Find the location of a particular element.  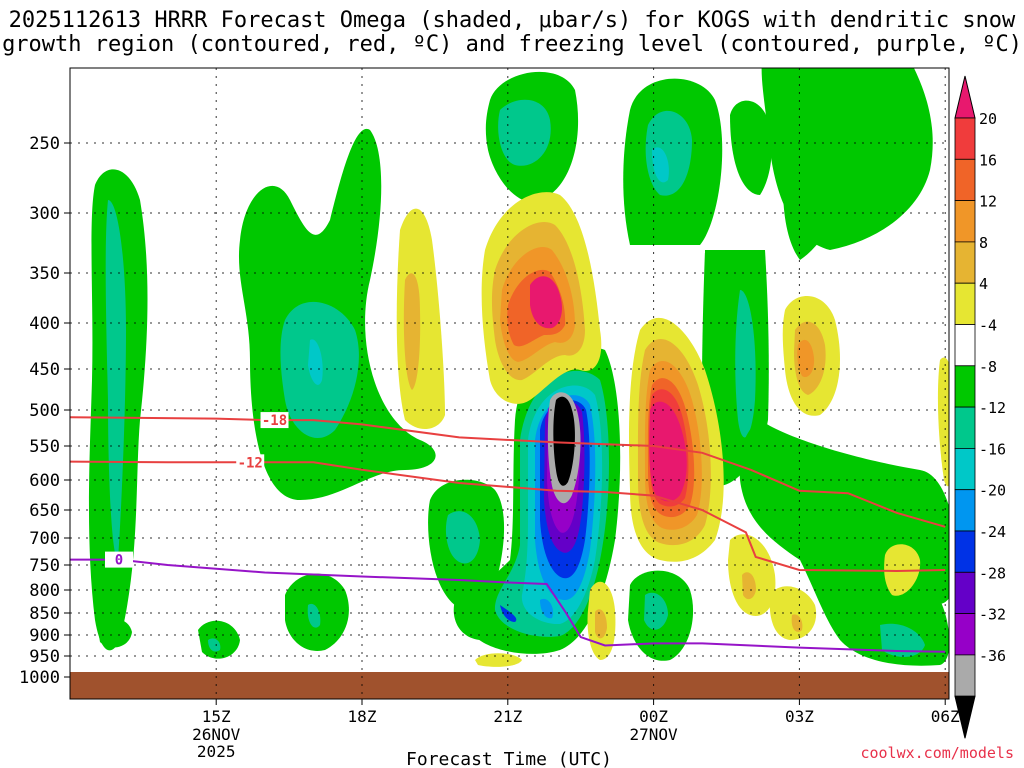

pressure-tick-label: 1000 is located at coordinates (39, 678).